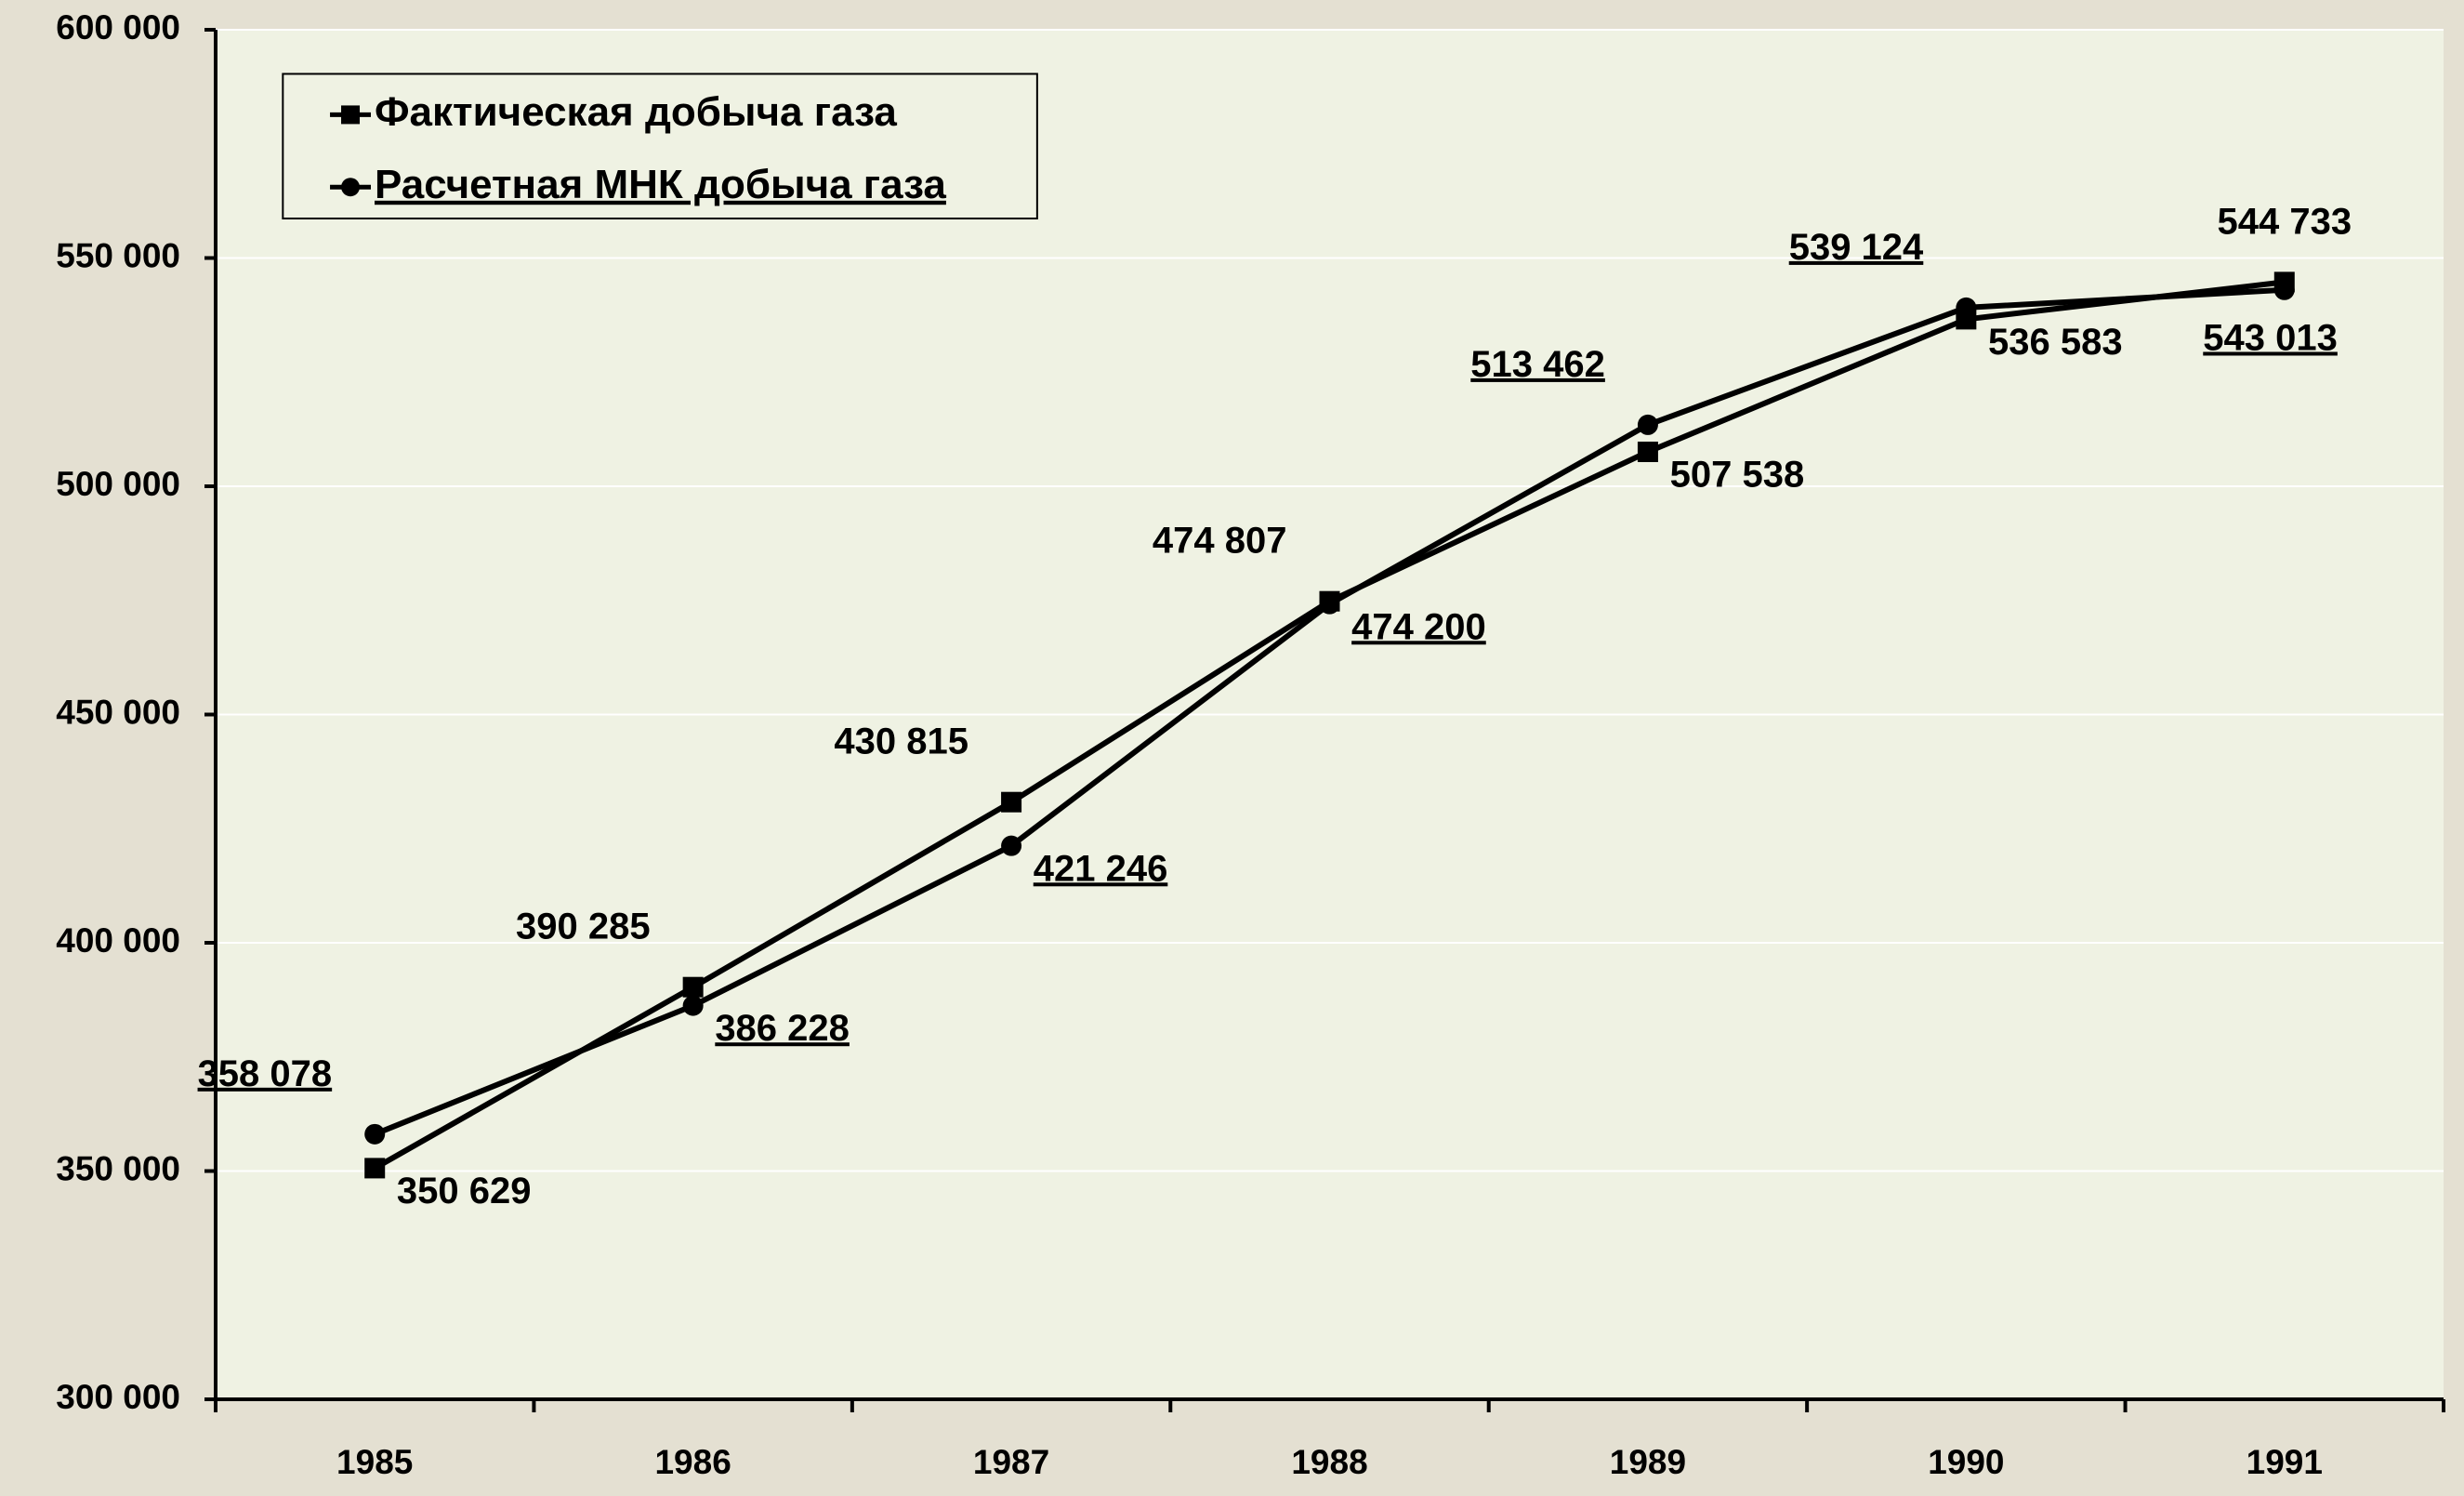  I want to click on y-tick-label: 600 000, so click(118, 27).